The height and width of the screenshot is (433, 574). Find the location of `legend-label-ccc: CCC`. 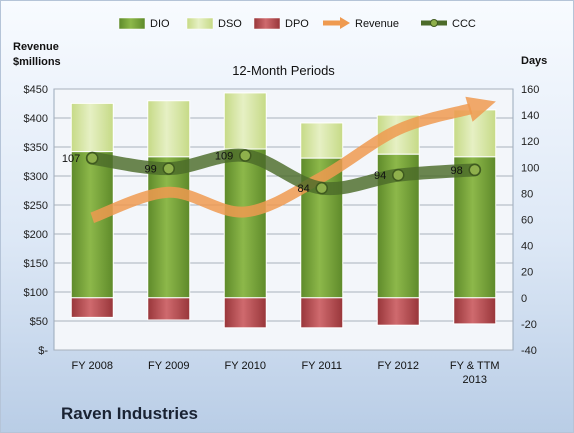

legend-label-ccc: CCC is located at coordinates (464, 24).